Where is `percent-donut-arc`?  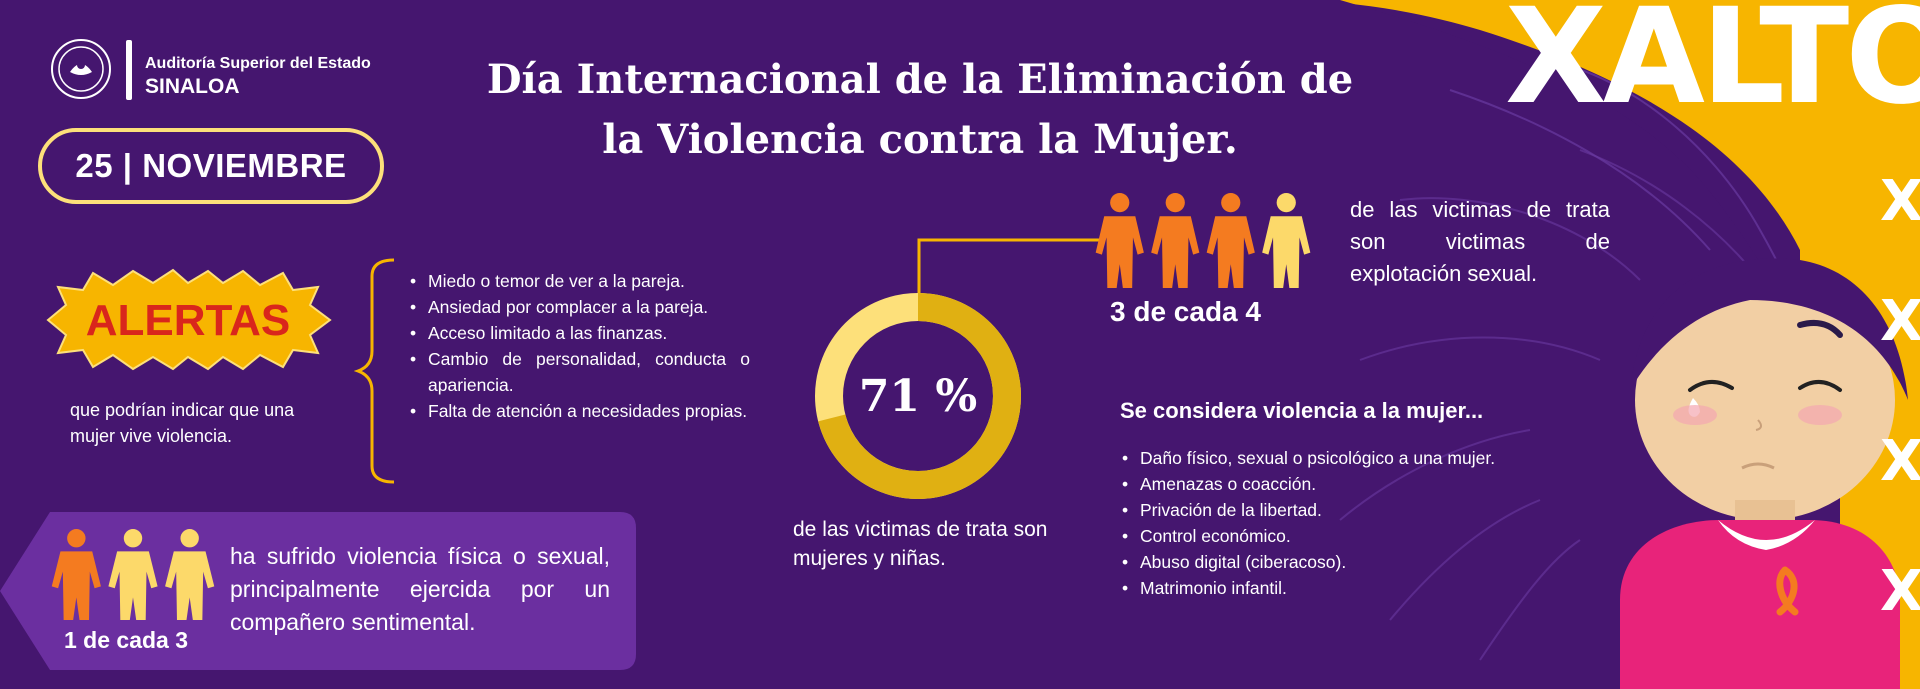 percent-donut-arc is located at coordinates (918, 396).